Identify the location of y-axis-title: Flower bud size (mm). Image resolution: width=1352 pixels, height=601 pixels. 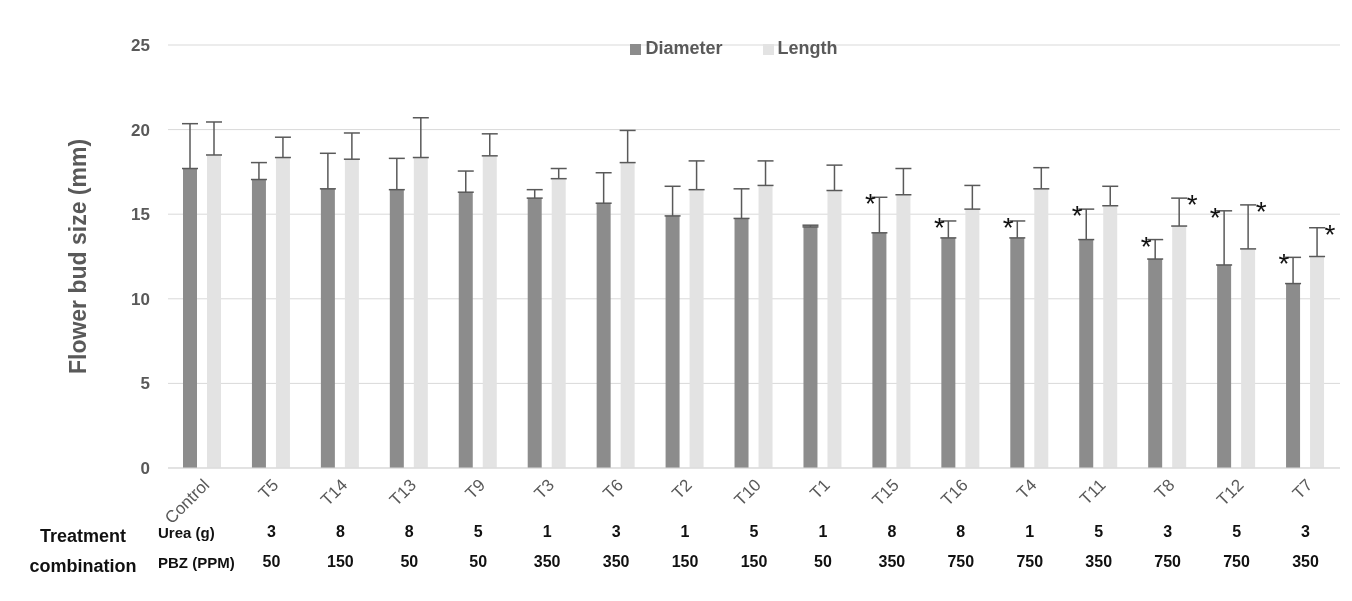
(78, 256).